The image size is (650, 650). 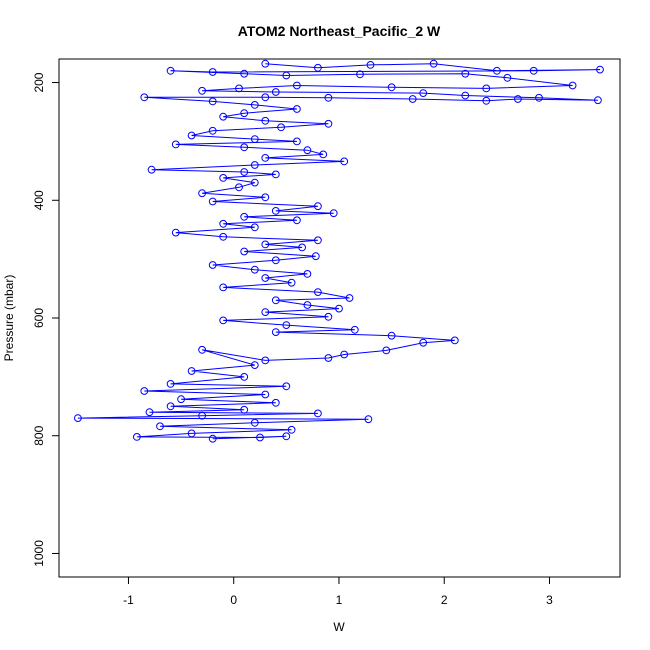 I want to click on y-axis: 200 400 600 800 1000, so click(x=46, y=319).